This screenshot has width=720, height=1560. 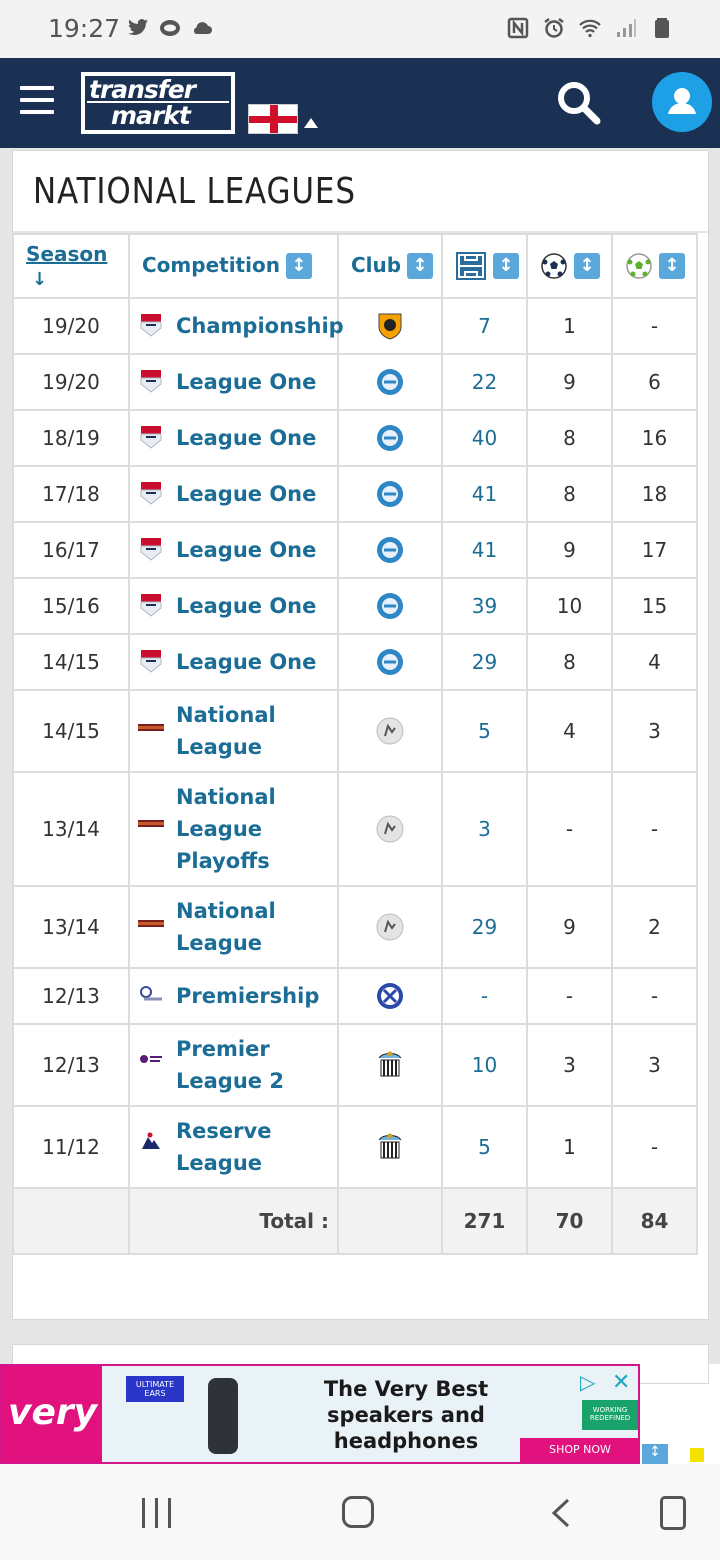 I want to click on season-sort-link: Season, so click(x=67, y=254).